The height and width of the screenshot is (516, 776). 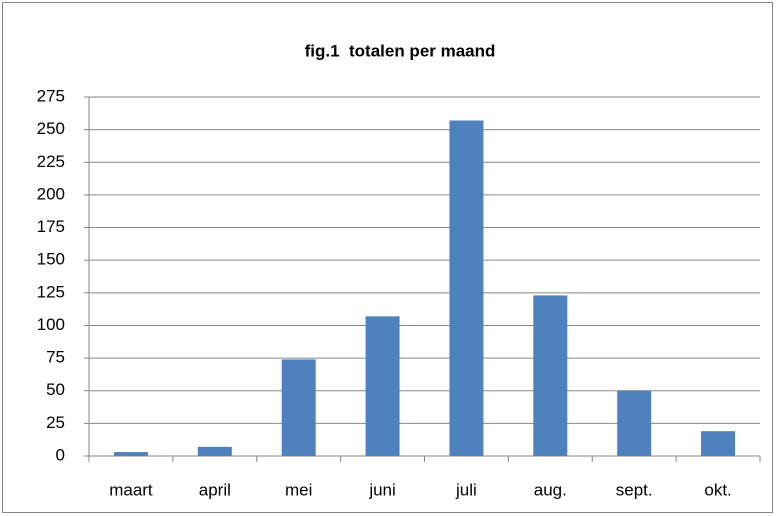 I want to click on x-tick-label: okt., so click(x=717, y=489).